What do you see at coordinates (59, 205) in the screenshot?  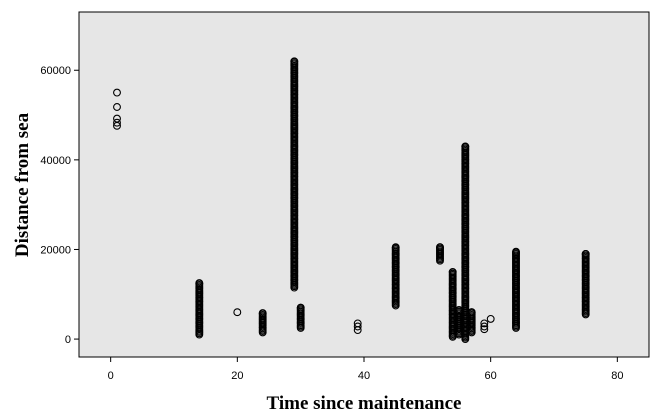 I see `y-axis: 0 20000 40000 60000` at bounding box center [59, 205].